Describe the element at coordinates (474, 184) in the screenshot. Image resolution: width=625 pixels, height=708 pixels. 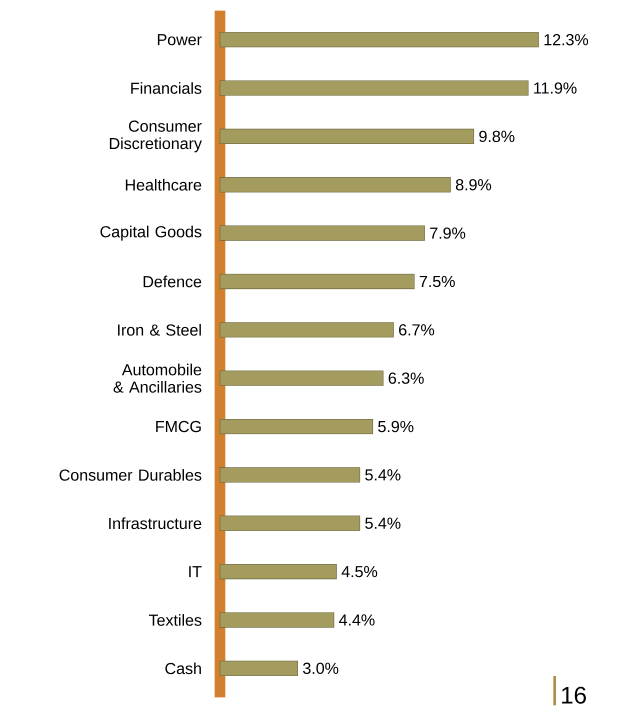
I see `data-label: 8.9%` at that location.